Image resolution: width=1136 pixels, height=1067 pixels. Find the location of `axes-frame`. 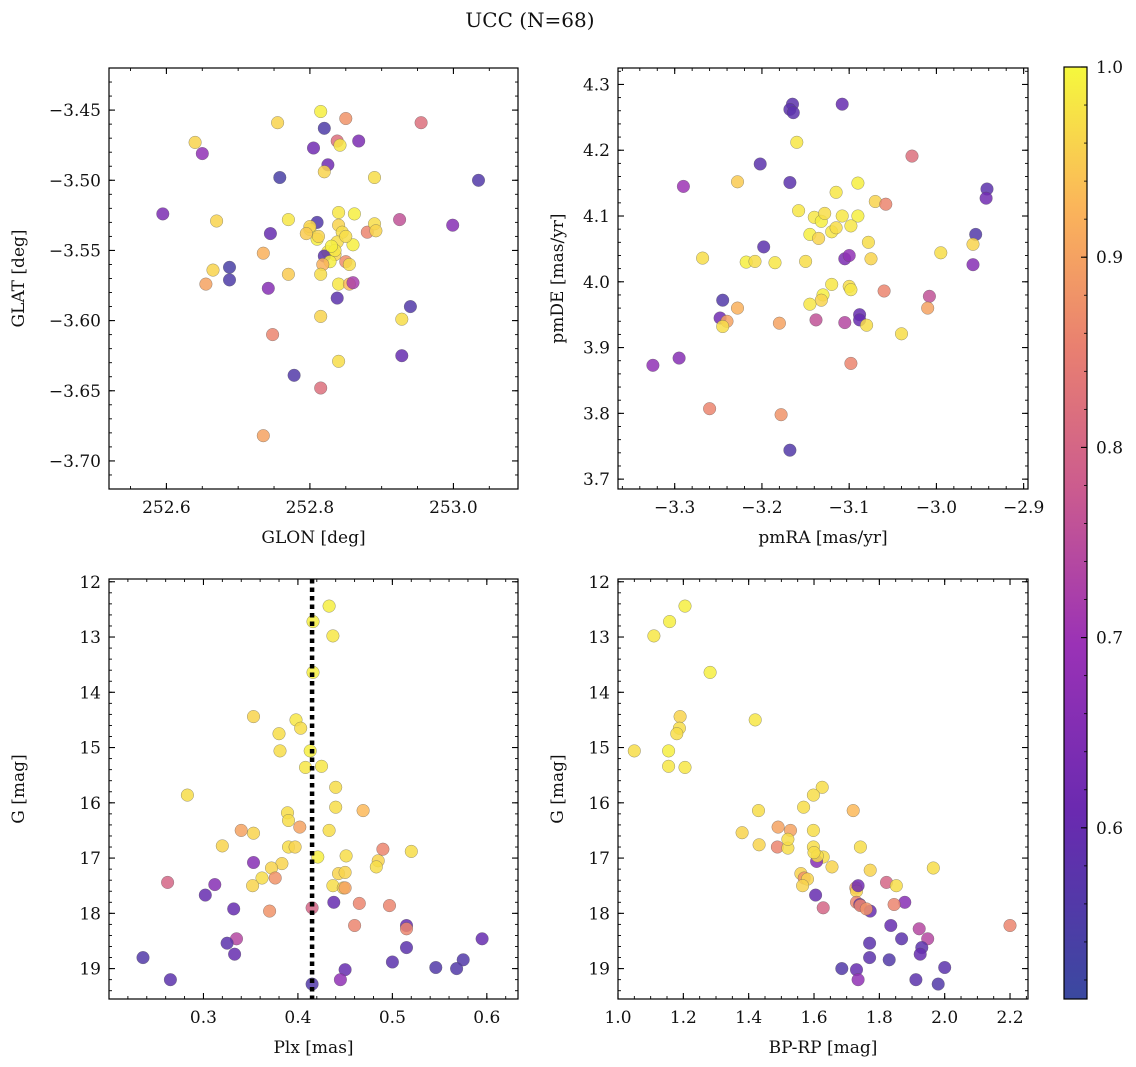

axes-frame is located at coordinates (823, 789).